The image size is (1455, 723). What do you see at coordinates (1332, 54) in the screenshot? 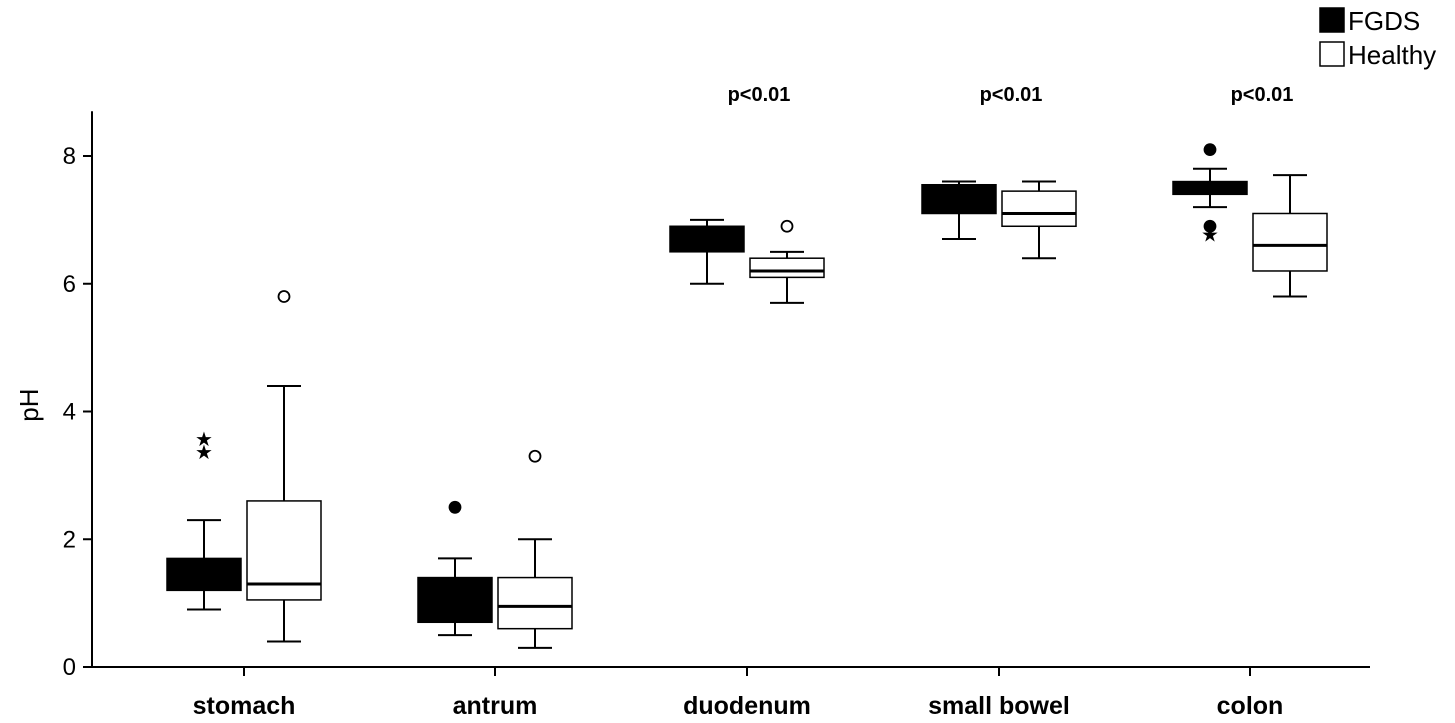
I see `legend-swatch-healthy` at bounding box center [1332, 54].